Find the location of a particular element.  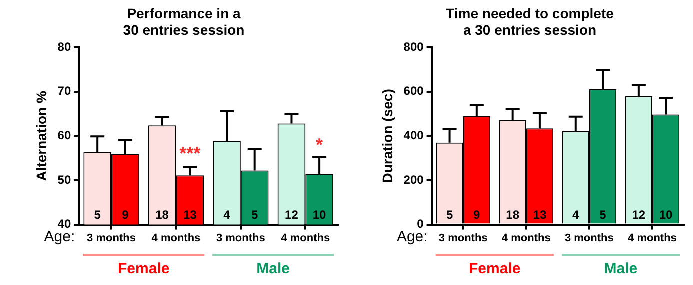

annotation: * is located at coordinates (320, 144).